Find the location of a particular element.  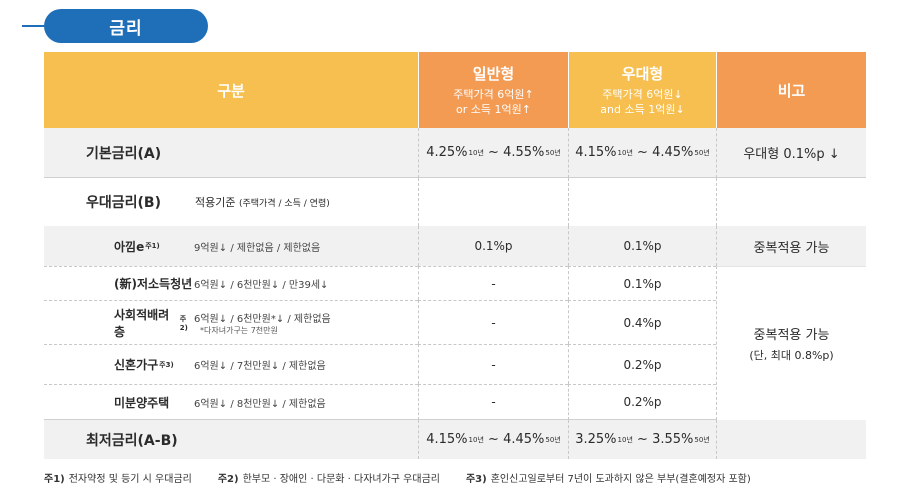

row-akkim: 아낌e 주1) 9억원↓ / 제한없음 / 제한없음 is located at coordinates (231, 246).